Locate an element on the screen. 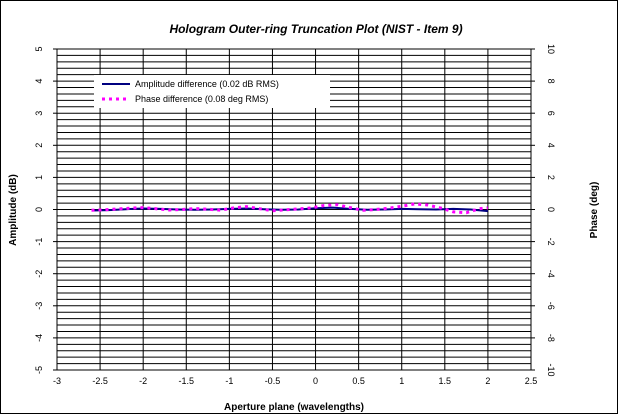 This screenshot has width=618, height=414. series-layer is located at coordinates (290, 208).